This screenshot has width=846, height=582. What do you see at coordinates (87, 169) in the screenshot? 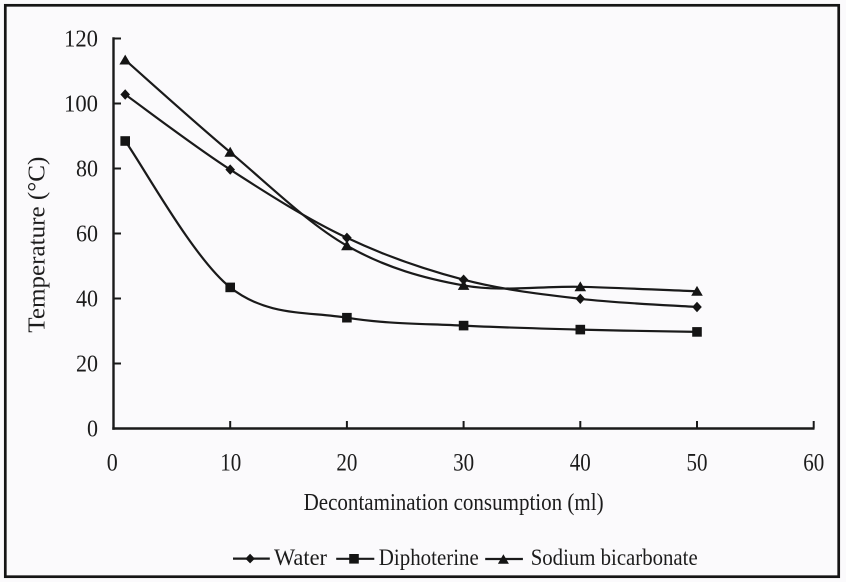
I see `svg-text: 80` at bounding box center [87, 169].